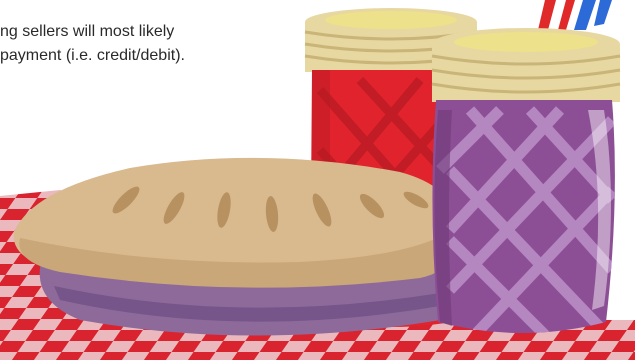 This screenshot has width=635, height=360. Describe the element at coordinates (575, 17) in the screenshot. I see `striped-straw` at that location.